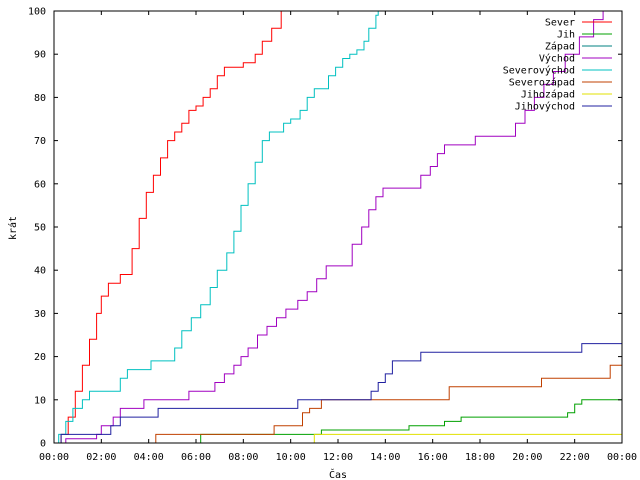 The image size is (640, 480). What do you see at coordinates (548, 95) in the screenshot?
I see `legend-label: Jihozápad` at bounding box center [548, 95].